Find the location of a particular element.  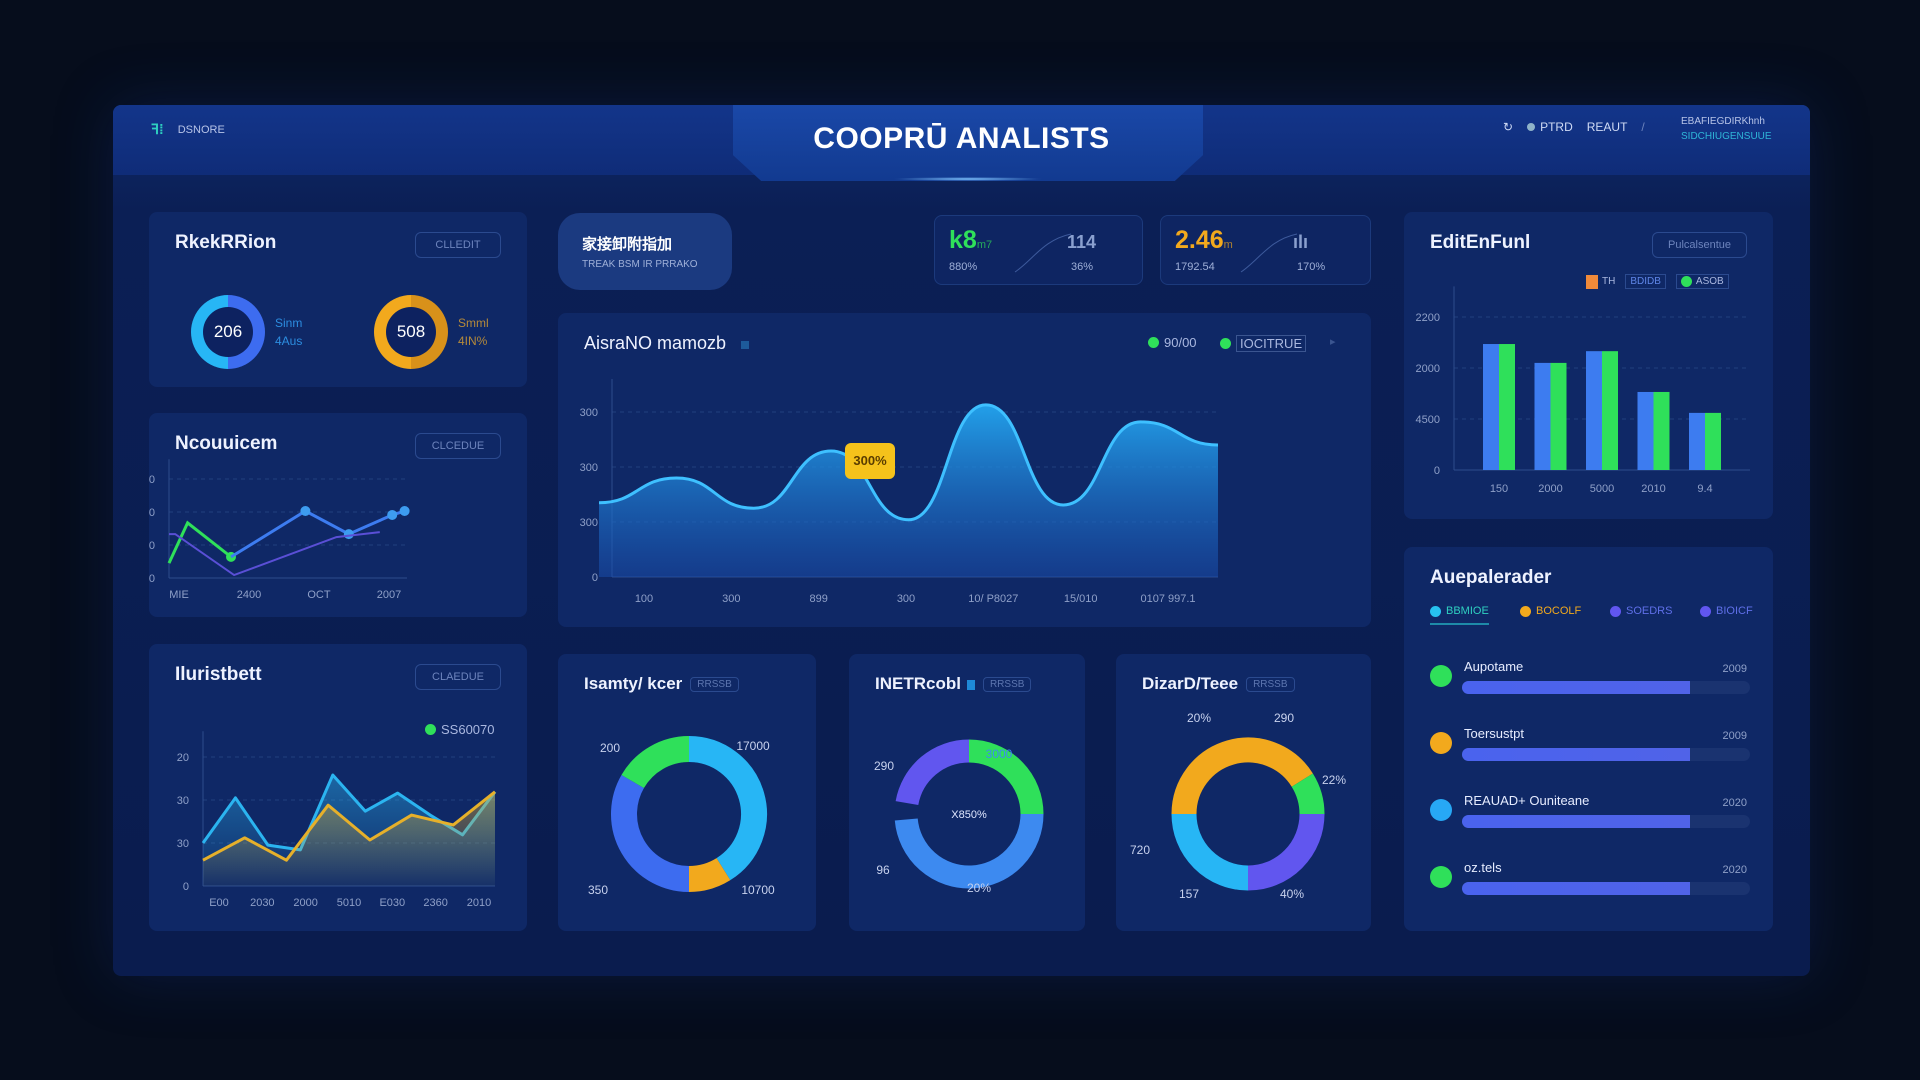

tab-label: BBMIOE is located at coordinates (1467, 611).